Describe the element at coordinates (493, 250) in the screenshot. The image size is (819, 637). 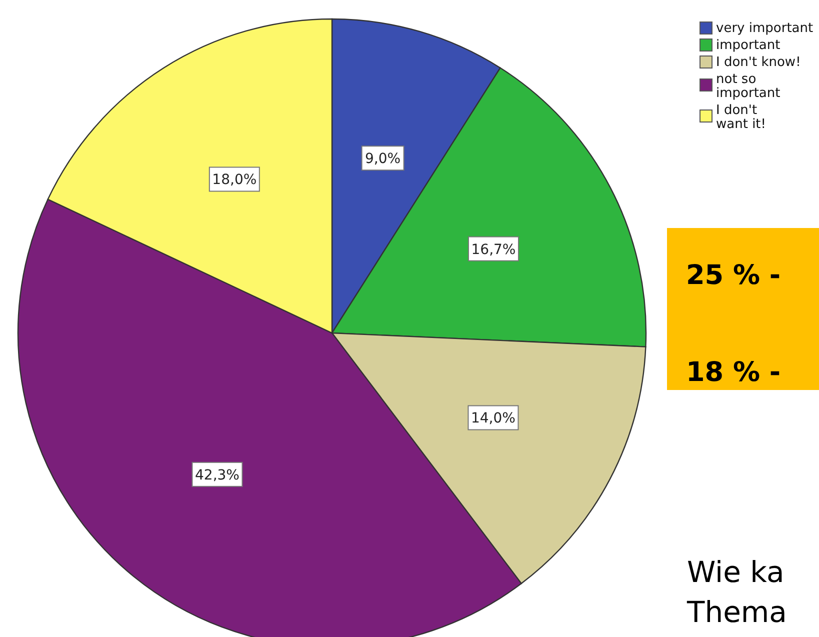
I see `data-label: 16,7%` at that location.